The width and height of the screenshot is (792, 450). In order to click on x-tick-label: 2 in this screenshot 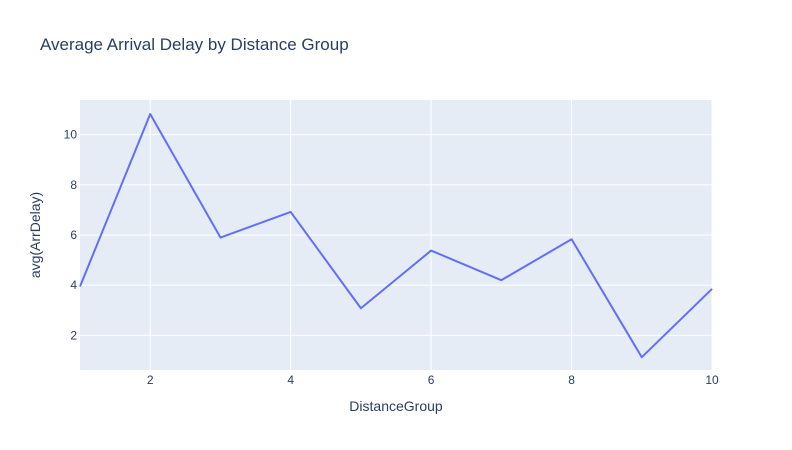, I will do `click(150, 380)`.